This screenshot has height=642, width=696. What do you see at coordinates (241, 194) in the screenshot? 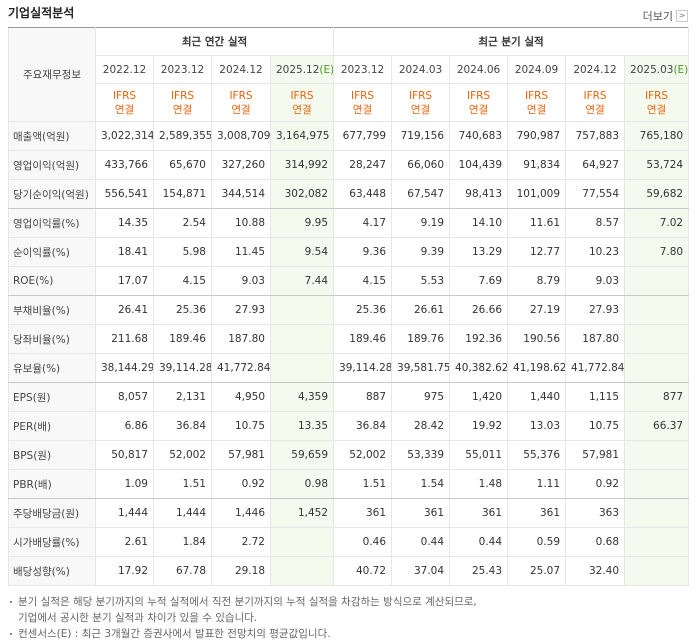
I see `value-cell: 344,514` at bounding box center [241, 194].